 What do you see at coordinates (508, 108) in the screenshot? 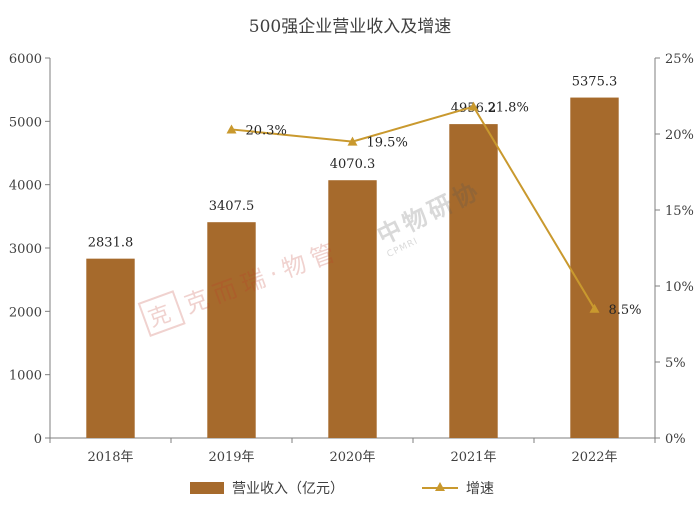
I see `growth-data-label: 21.8%` at bounding box center [508, 108].